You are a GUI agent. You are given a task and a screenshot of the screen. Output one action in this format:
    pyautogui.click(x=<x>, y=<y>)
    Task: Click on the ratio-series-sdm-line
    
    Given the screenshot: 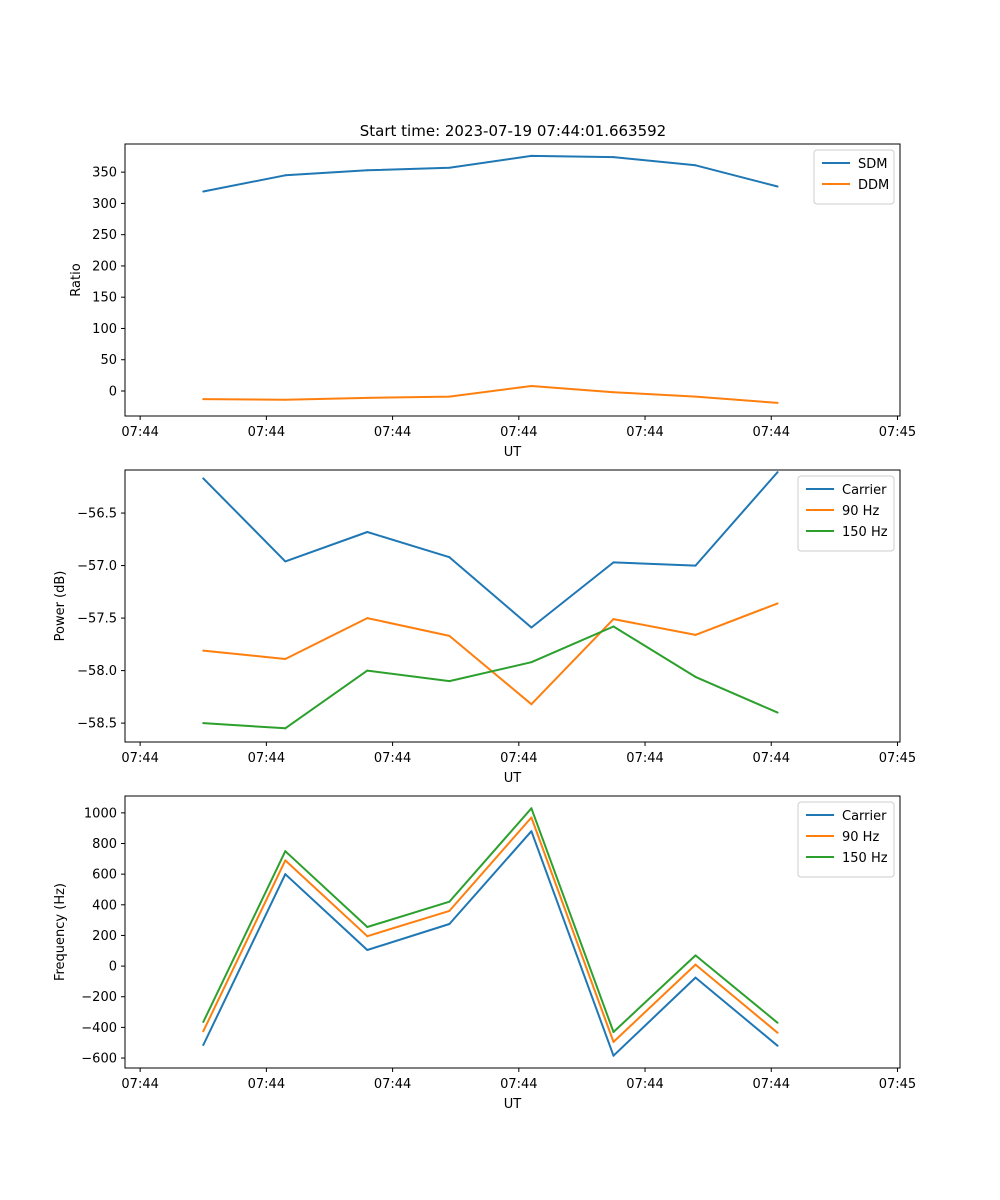 What is the action you would take?
    pyautogui.click(x=490, y=173)
    